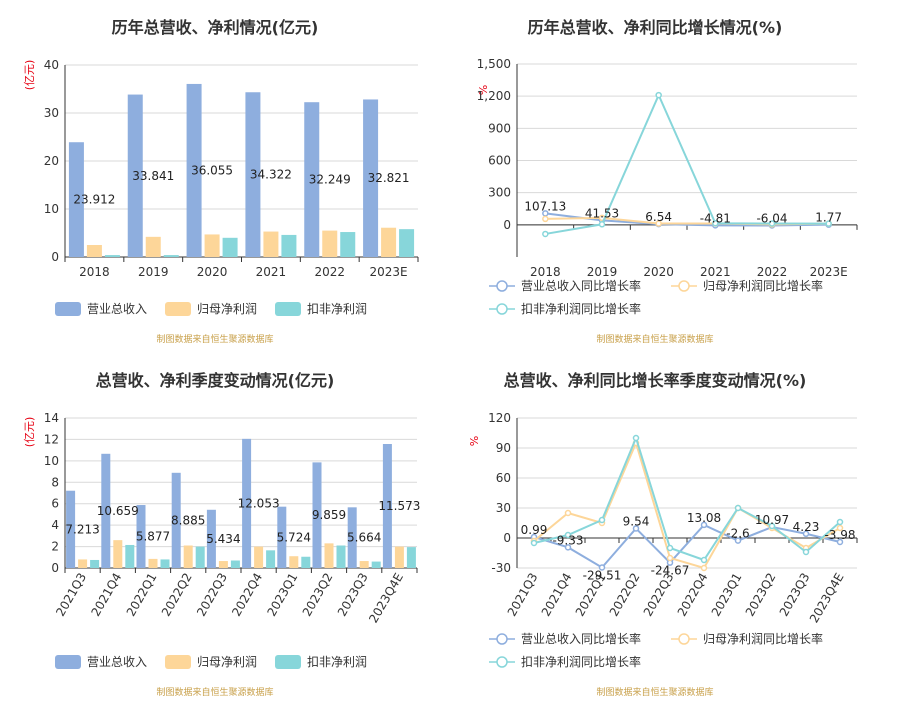 Image resolution: width=906 pixels, height=726 pixels. Describe the element at coordinates (55, 525) in the screenshot. I see `y-tick-label: 4` at that location.